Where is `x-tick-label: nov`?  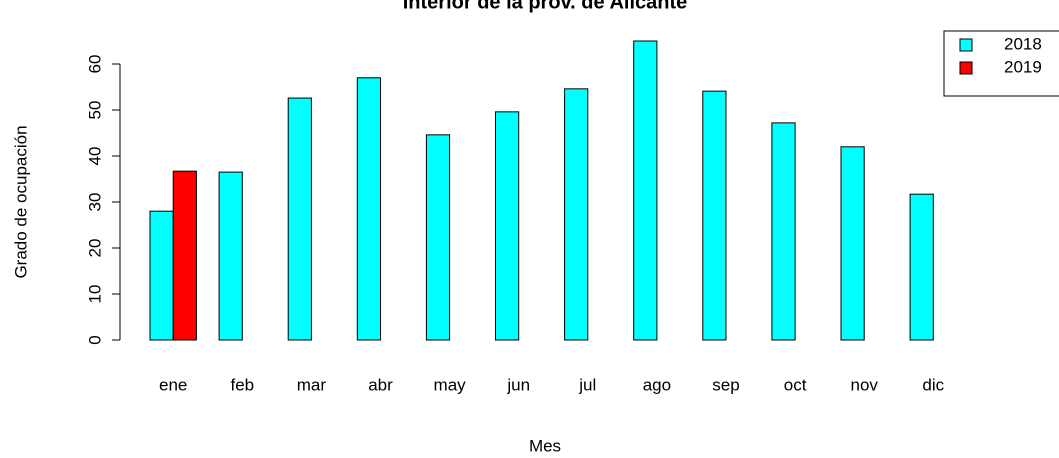
x-tick-label: nov is located at coordinates (864, 384).